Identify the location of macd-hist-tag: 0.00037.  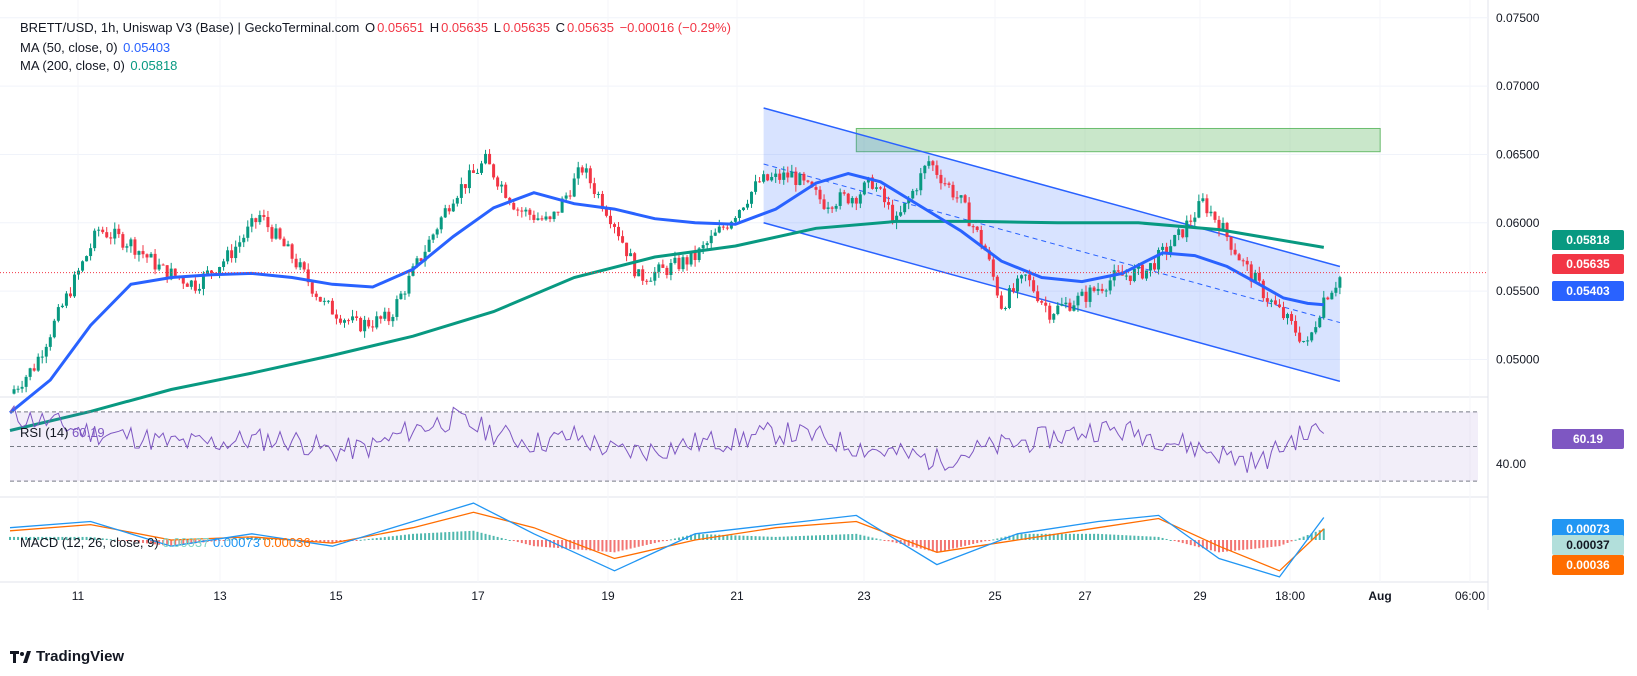
(1588, 545).